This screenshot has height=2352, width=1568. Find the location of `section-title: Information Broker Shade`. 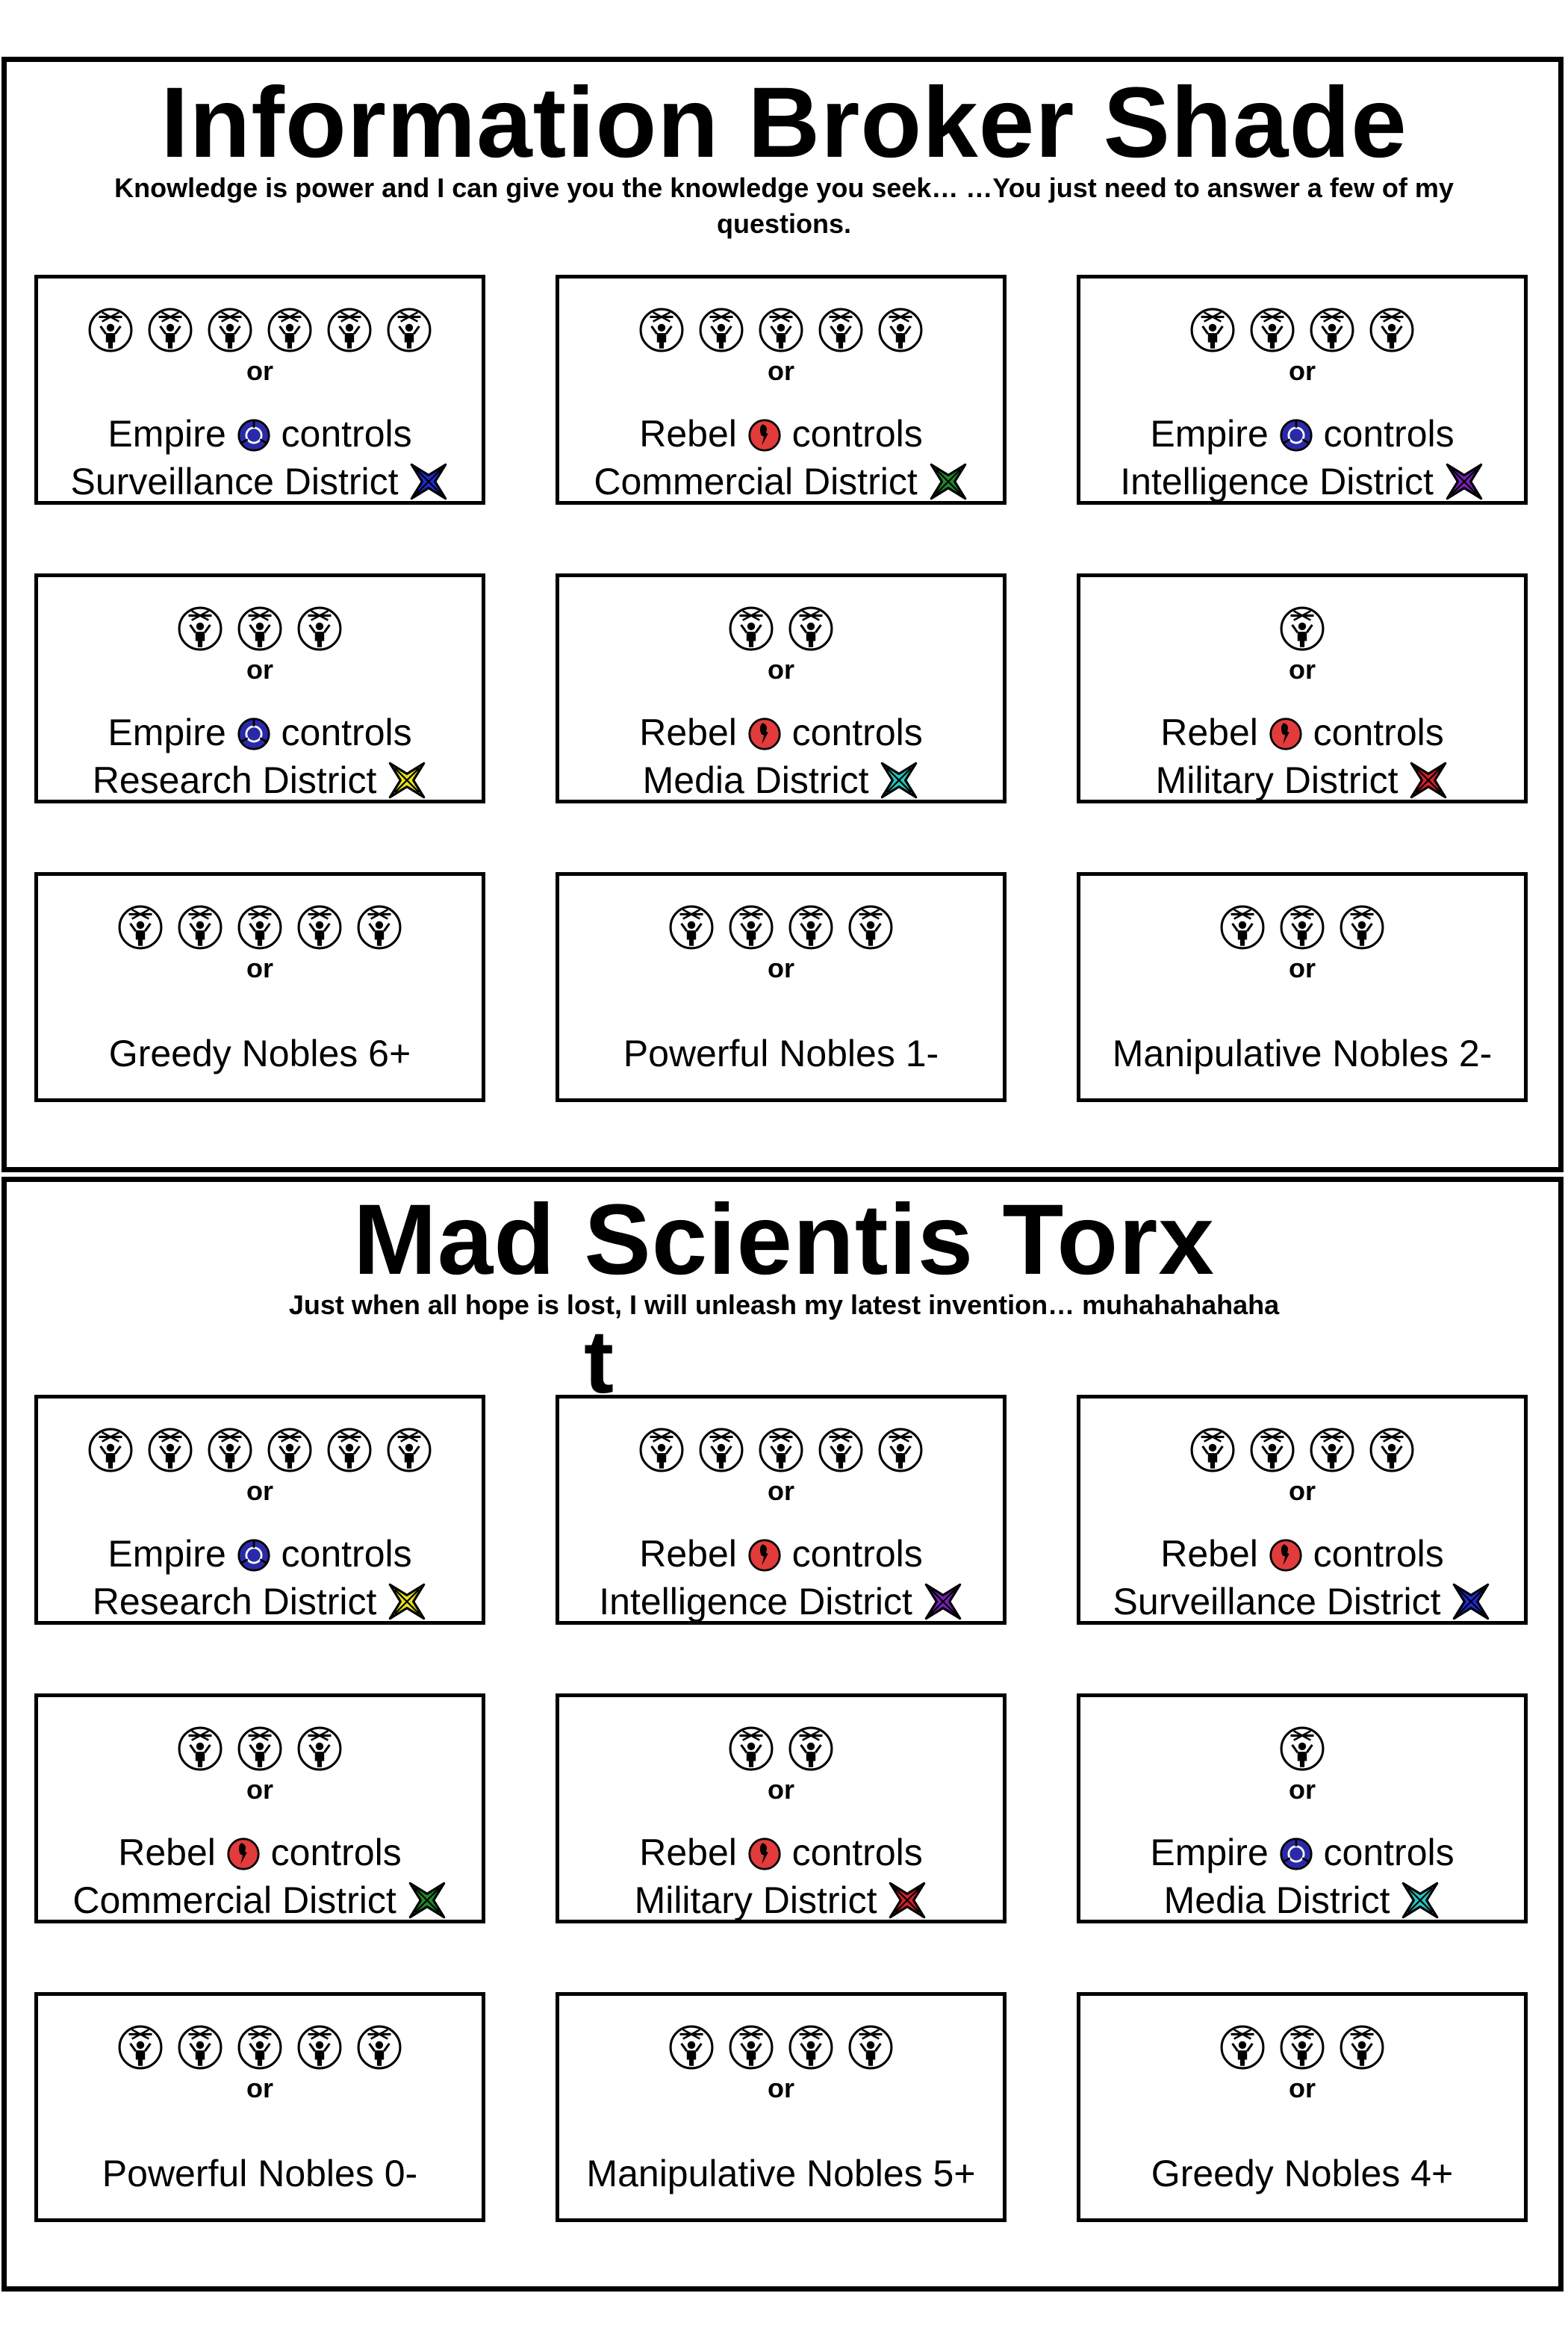

section-title: Information Broker Shade is located at coordinates (784, 122).